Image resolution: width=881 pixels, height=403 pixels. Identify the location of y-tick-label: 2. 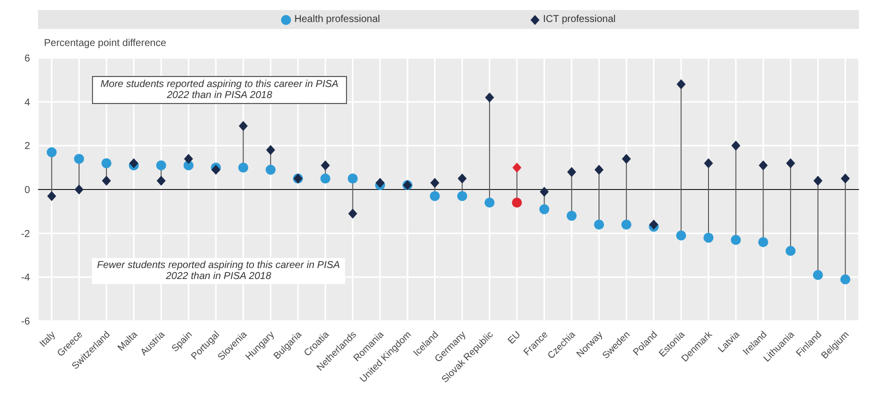
(27, 146).